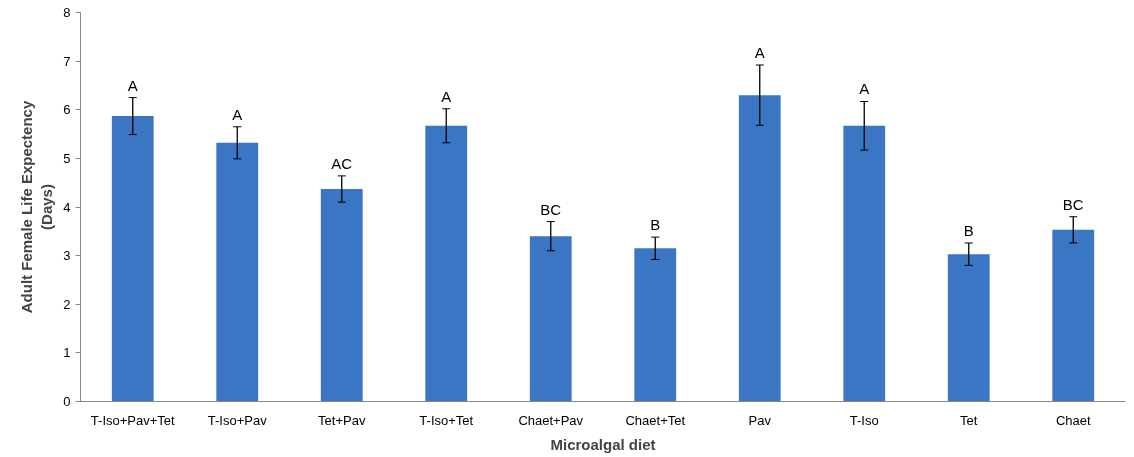 The width and height of the screenshot is (1134, 457). Describe the element at coordinates (655, 420) in the screenshot. I see `x-tick-label: Chaet+Tet` at that location.